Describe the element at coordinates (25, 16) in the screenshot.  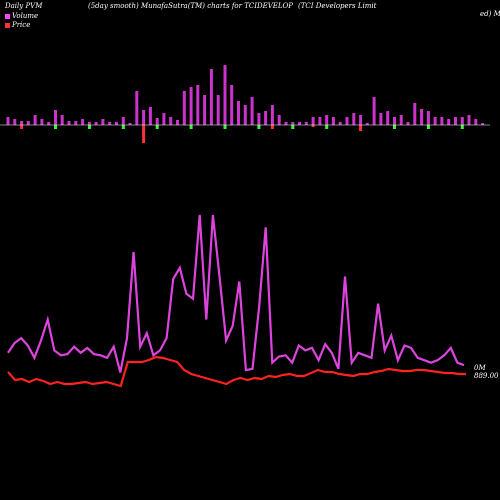
I see `legend-volume-label: Volume` at that location.